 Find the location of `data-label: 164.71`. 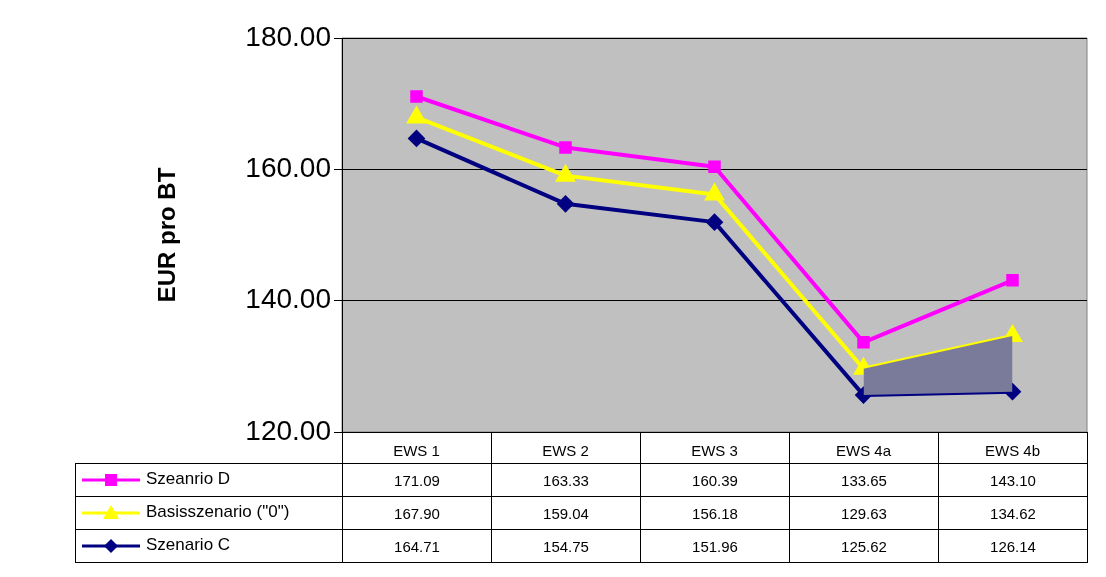

data-label: 164.71 is located at coordinates (417, 546).